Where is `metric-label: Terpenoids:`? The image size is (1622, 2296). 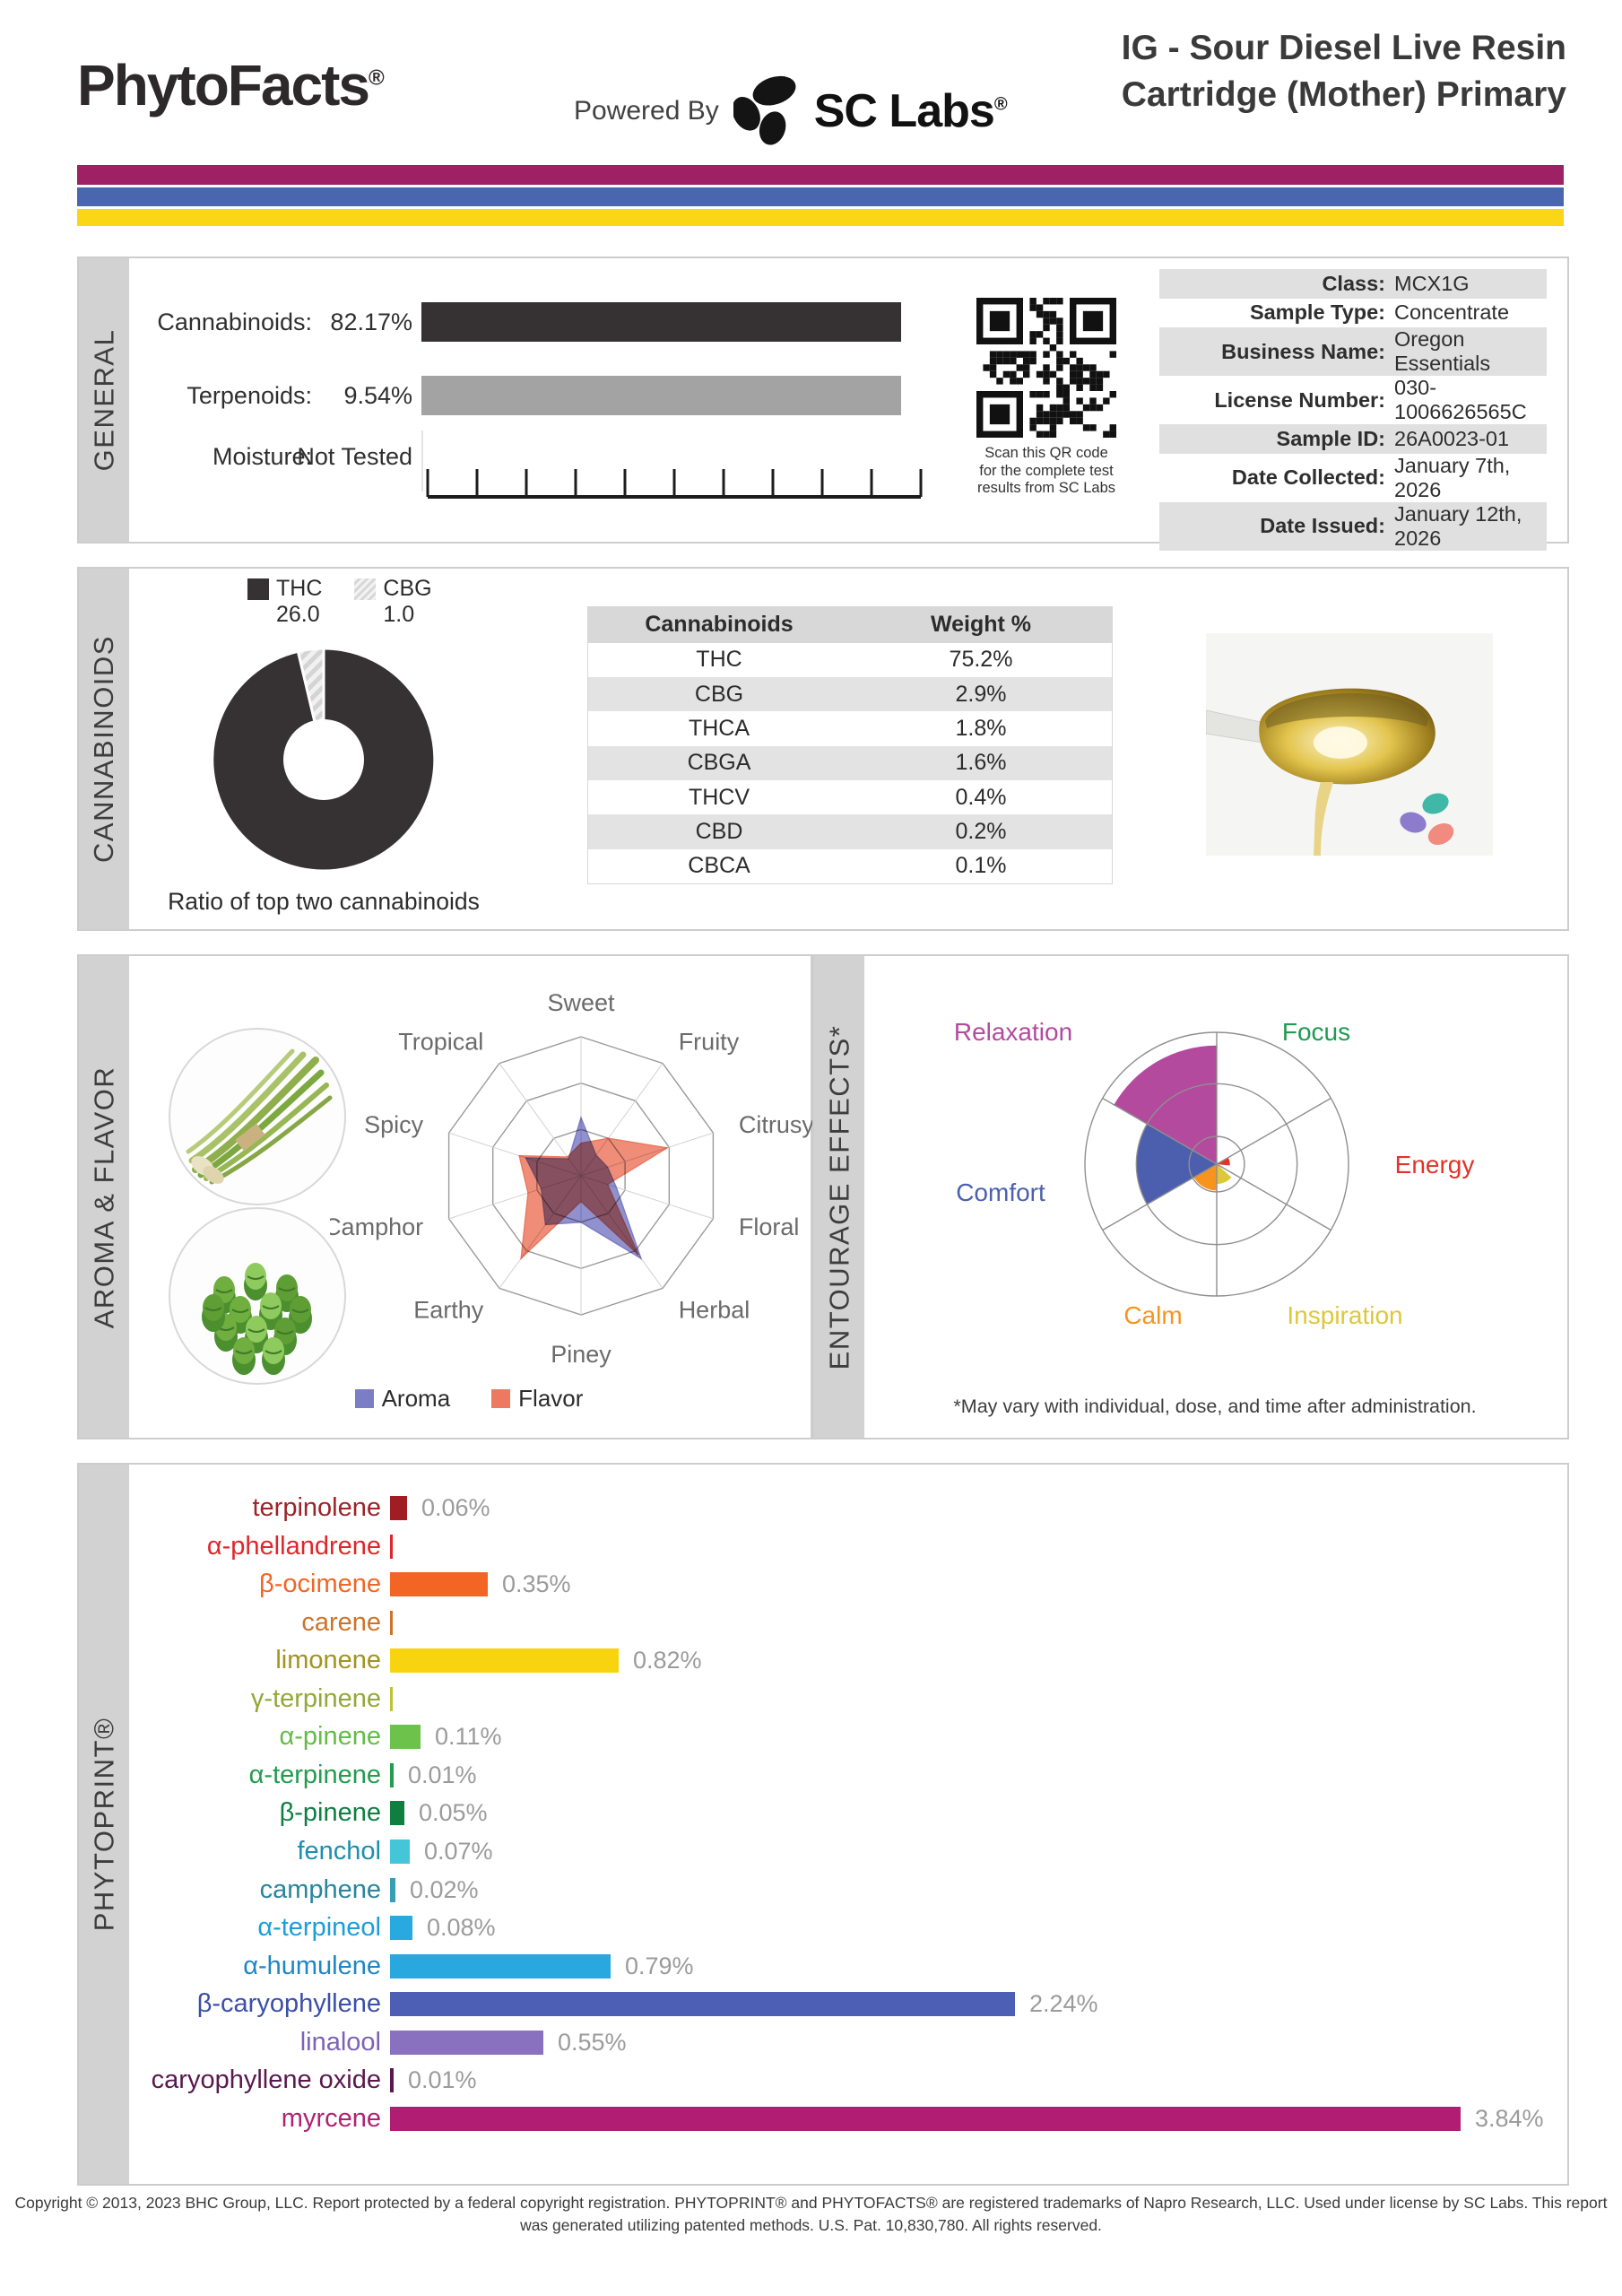 metric-label: Terpenoids: is located at coordinates (249, 395).